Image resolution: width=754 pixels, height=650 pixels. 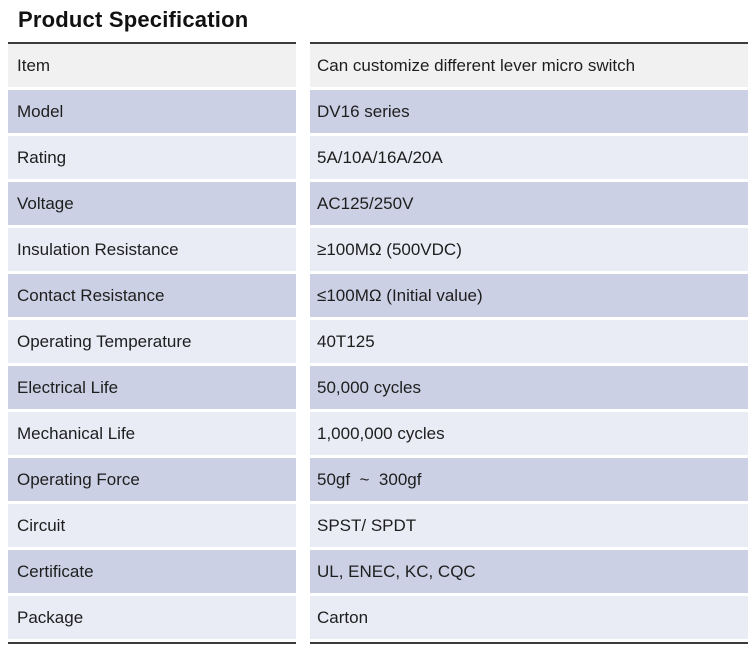 What do you see at coordinates (529, 525) in the screenshot?
I see `spec-value-cell: SPST/ SPDT` at bounding box center [529, 525].